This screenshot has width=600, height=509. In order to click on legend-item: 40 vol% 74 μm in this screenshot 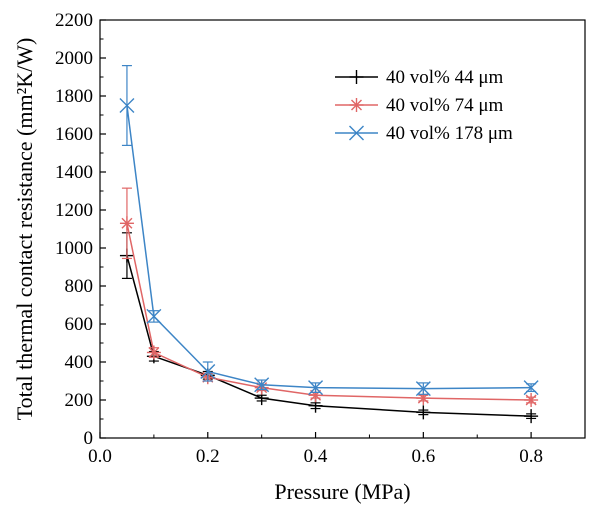, I will do `click(419, 105)`.